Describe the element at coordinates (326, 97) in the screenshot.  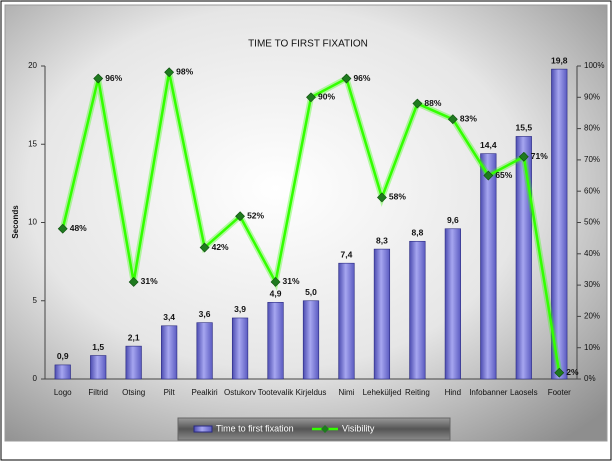
I see `line-value-label: 90%` at that location.